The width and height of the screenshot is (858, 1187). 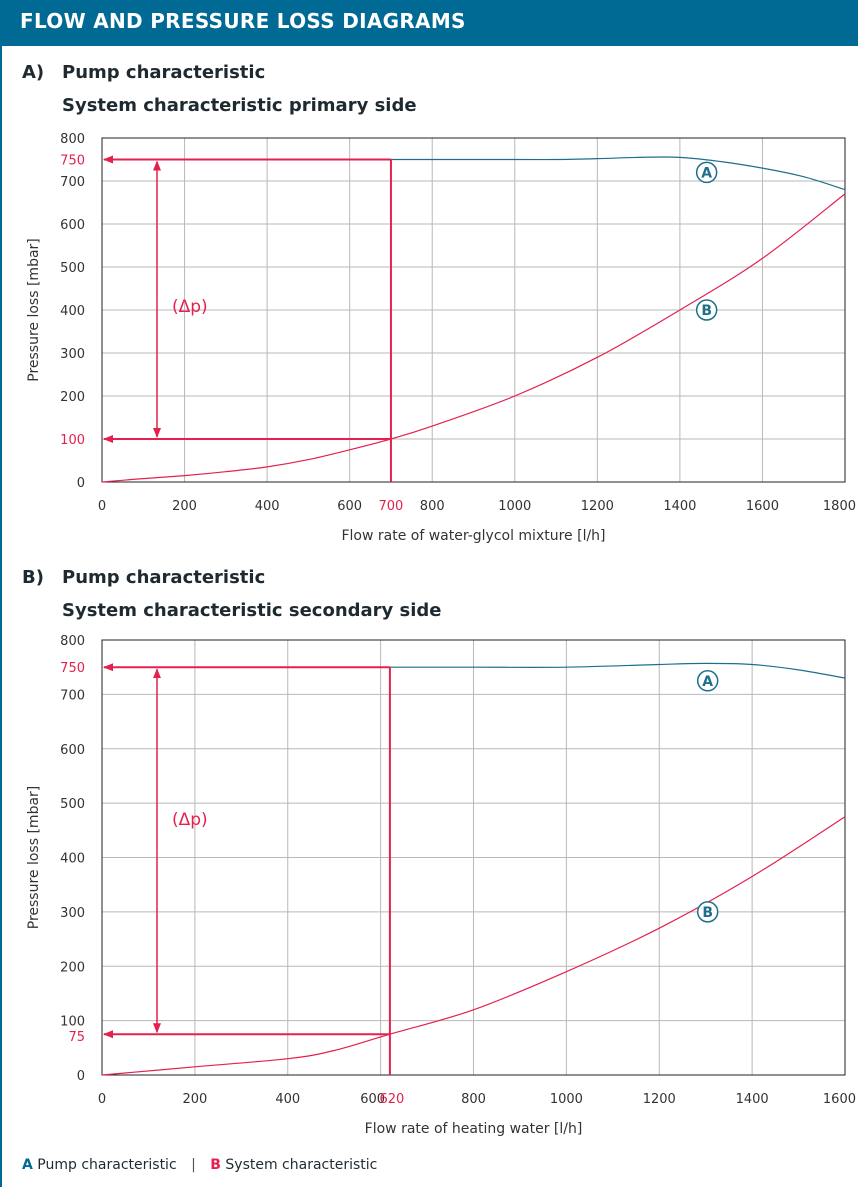 I want to click on x-operating-value-label: 700, so click(x=391, y=506).